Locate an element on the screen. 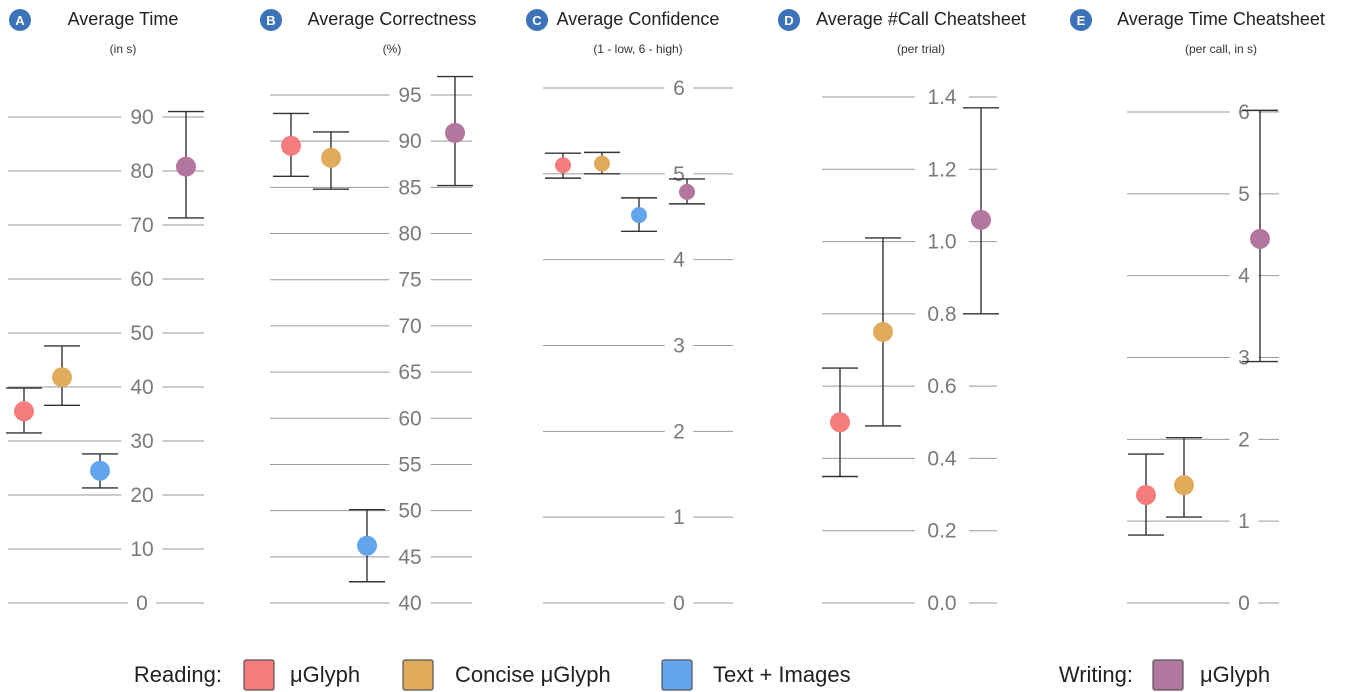 This screenshot has height=692, width=1354. legend-group-label: Reading: is located at coordinates (178, 674).